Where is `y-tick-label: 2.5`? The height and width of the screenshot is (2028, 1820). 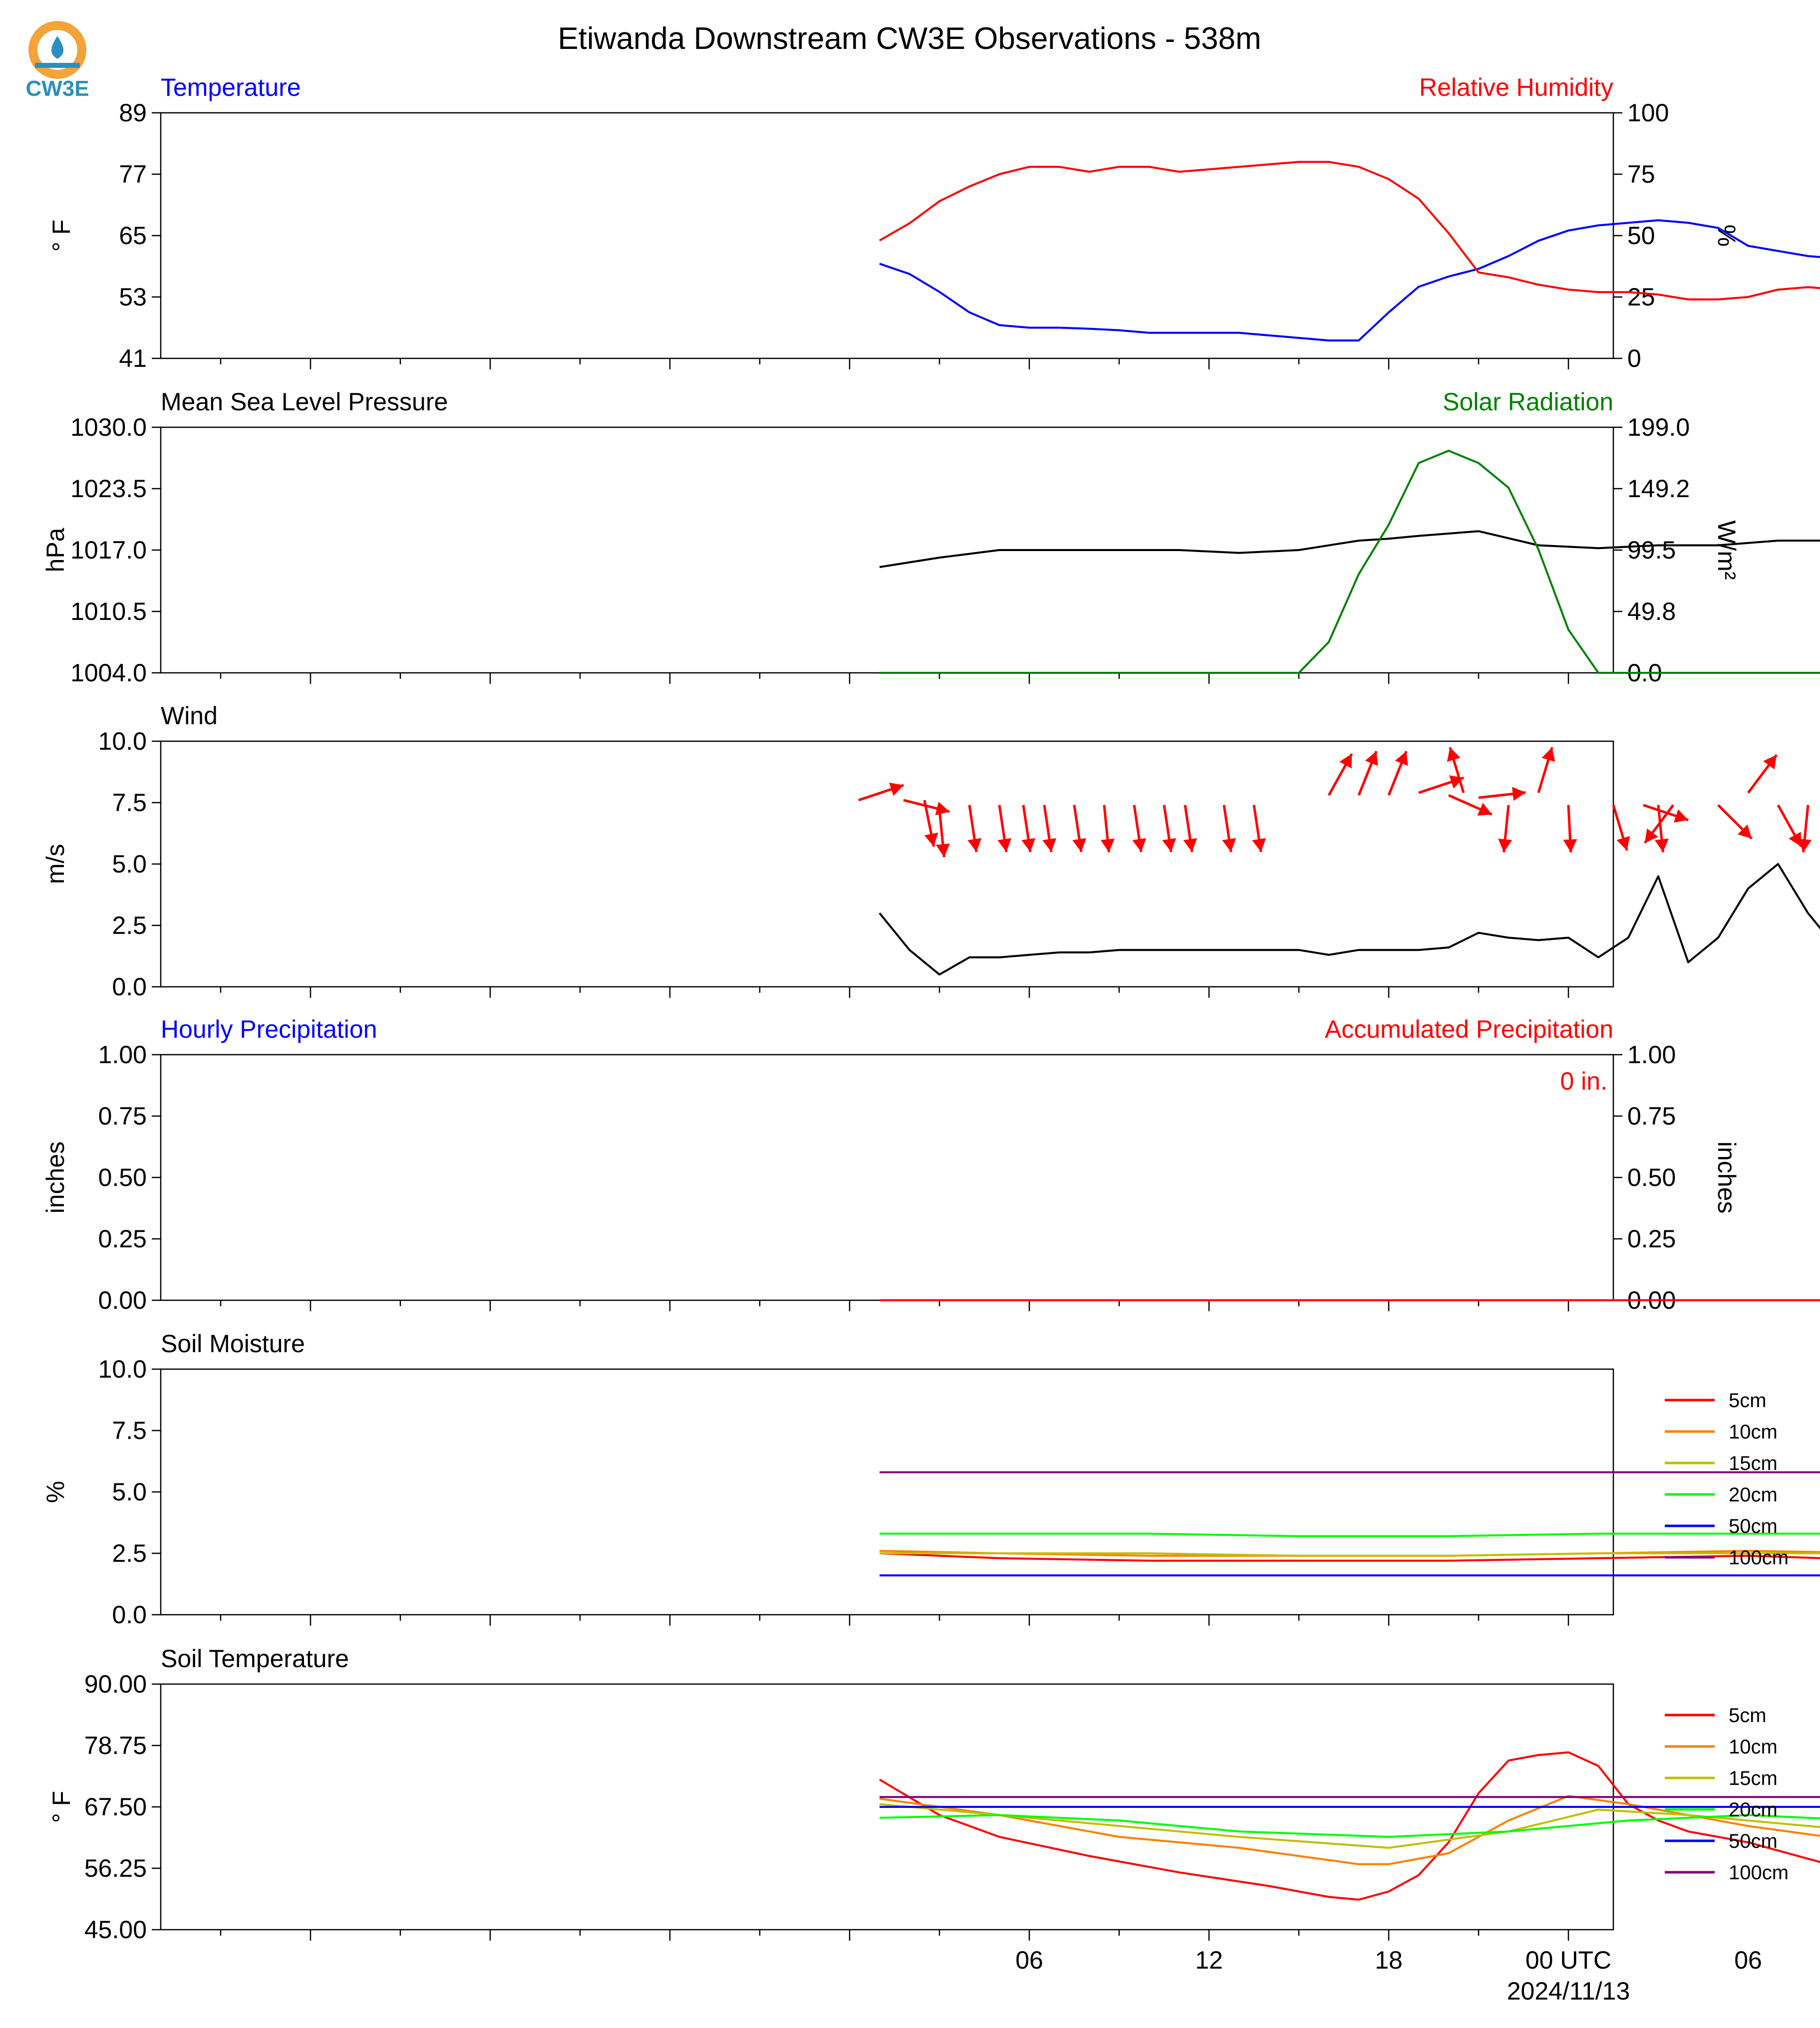 y-tick-label: 2.5 is located at coordinates (129, 925).